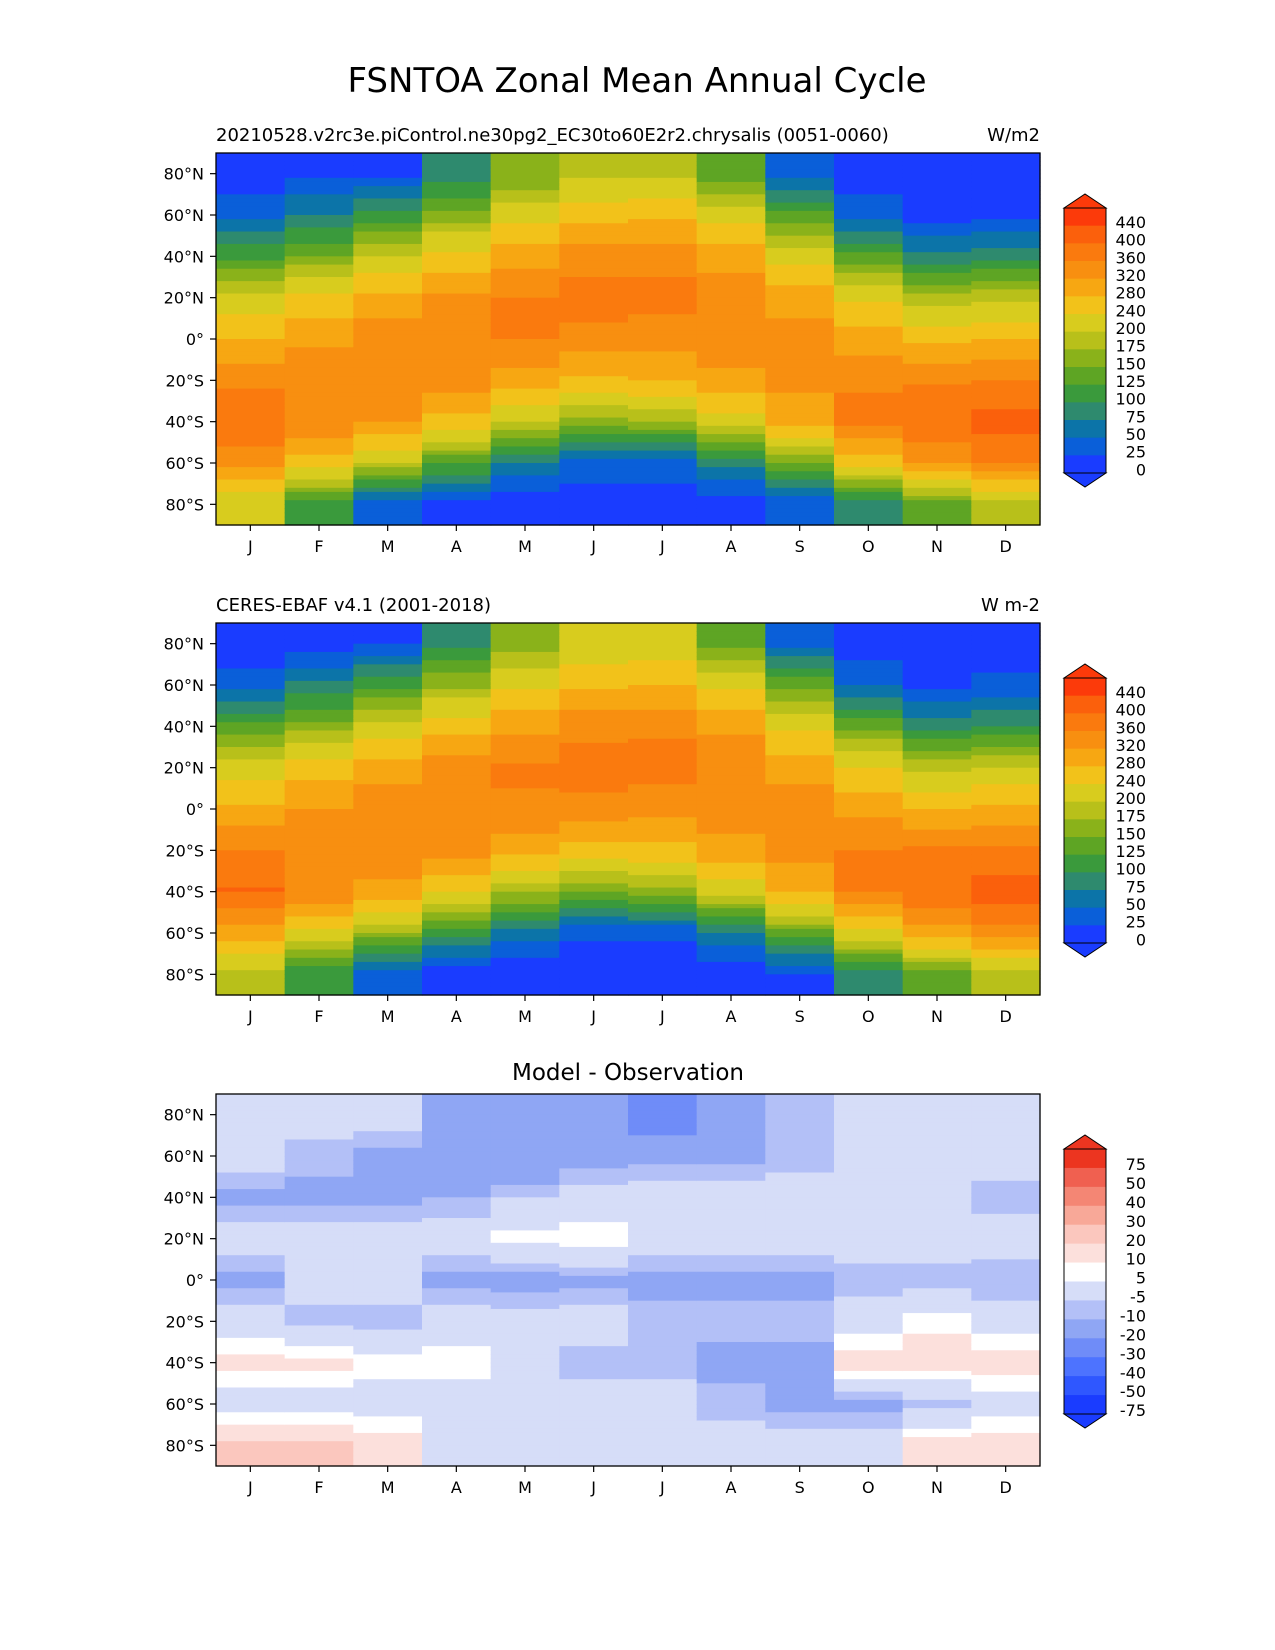 This screenshot has width=1275, height=1650. What do you see at coordinates (1133, 1372) in the screenshot?
I see `colorbar-tick-label: -40` at bounding box center [1133, 1372].